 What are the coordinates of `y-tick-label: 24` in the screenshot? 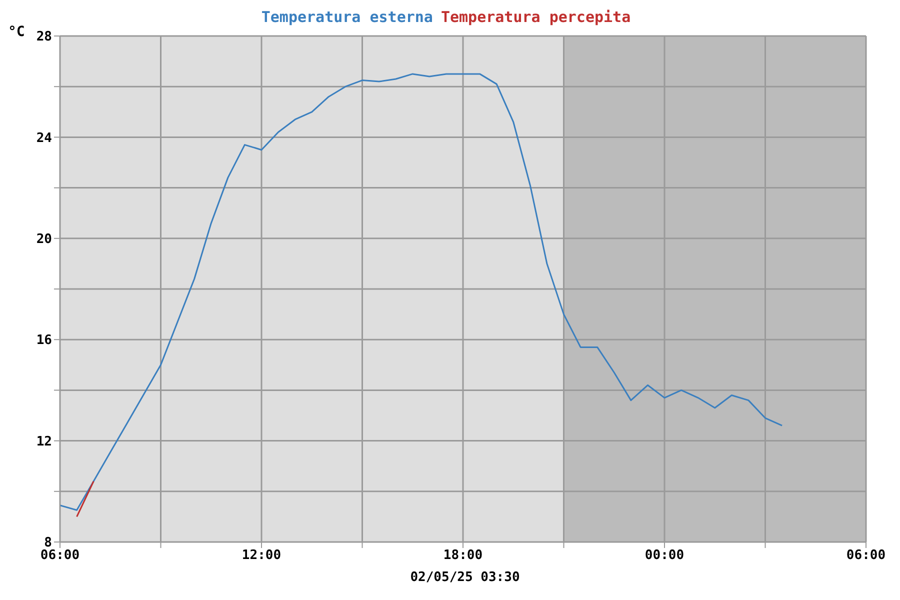 It's located at (44, 138).